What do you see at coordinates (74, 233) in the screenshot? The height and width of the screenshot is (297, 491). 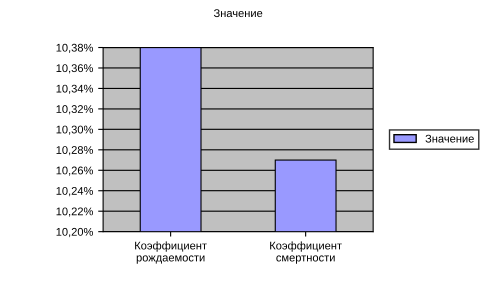 I see `y-tick-label: 10,20%` at bounding box center [74, 233].